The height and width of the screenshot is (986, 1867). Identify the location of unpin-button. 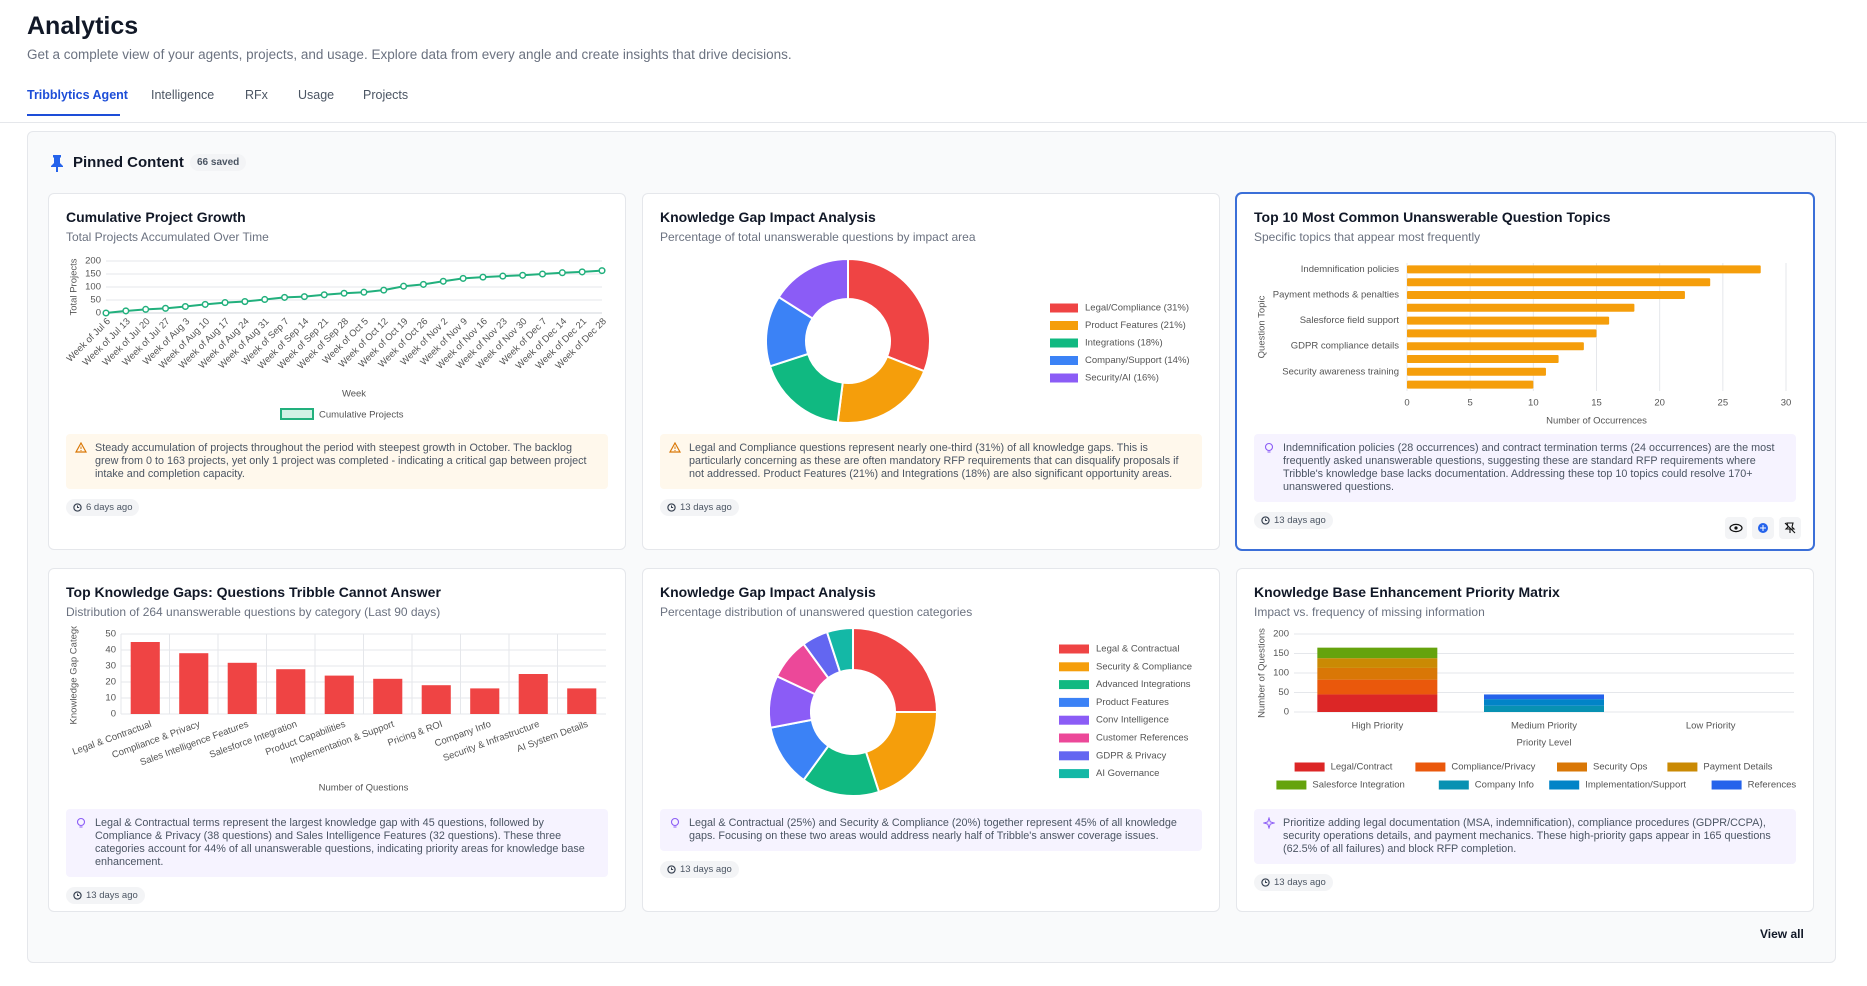
(1790, 528).